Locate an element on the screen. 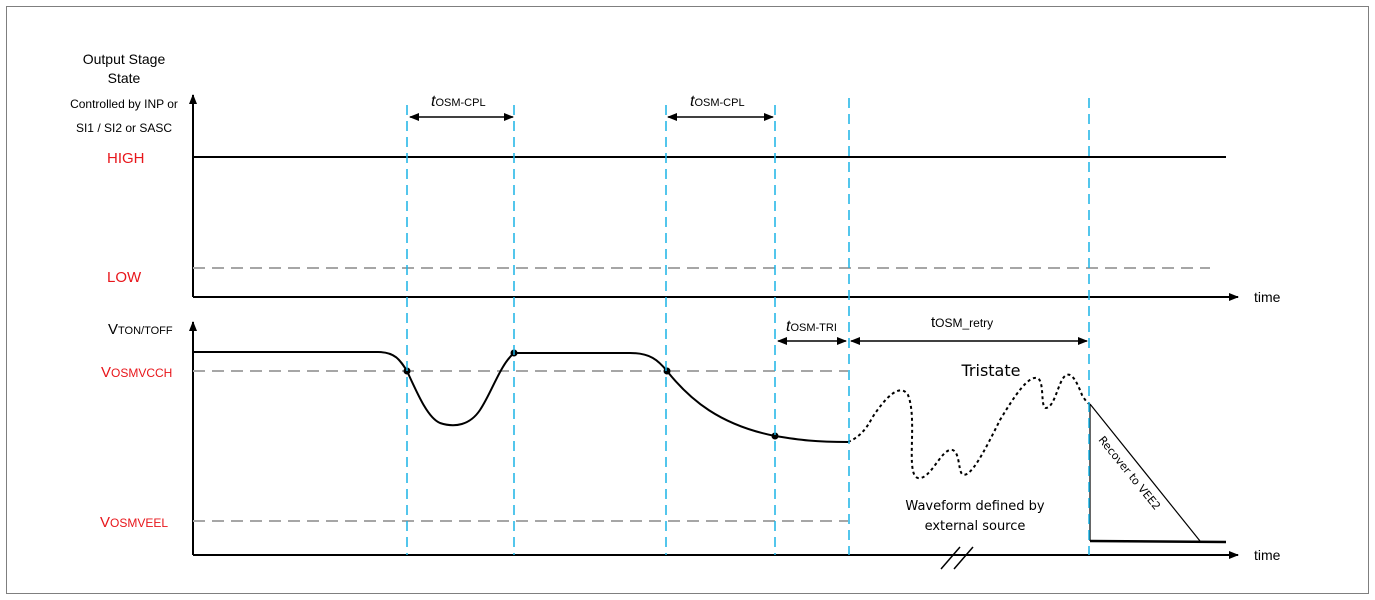 The height and width of the screenshot is (600, 1375). top-y-title-line2: State is located at coordinates (124, 78).